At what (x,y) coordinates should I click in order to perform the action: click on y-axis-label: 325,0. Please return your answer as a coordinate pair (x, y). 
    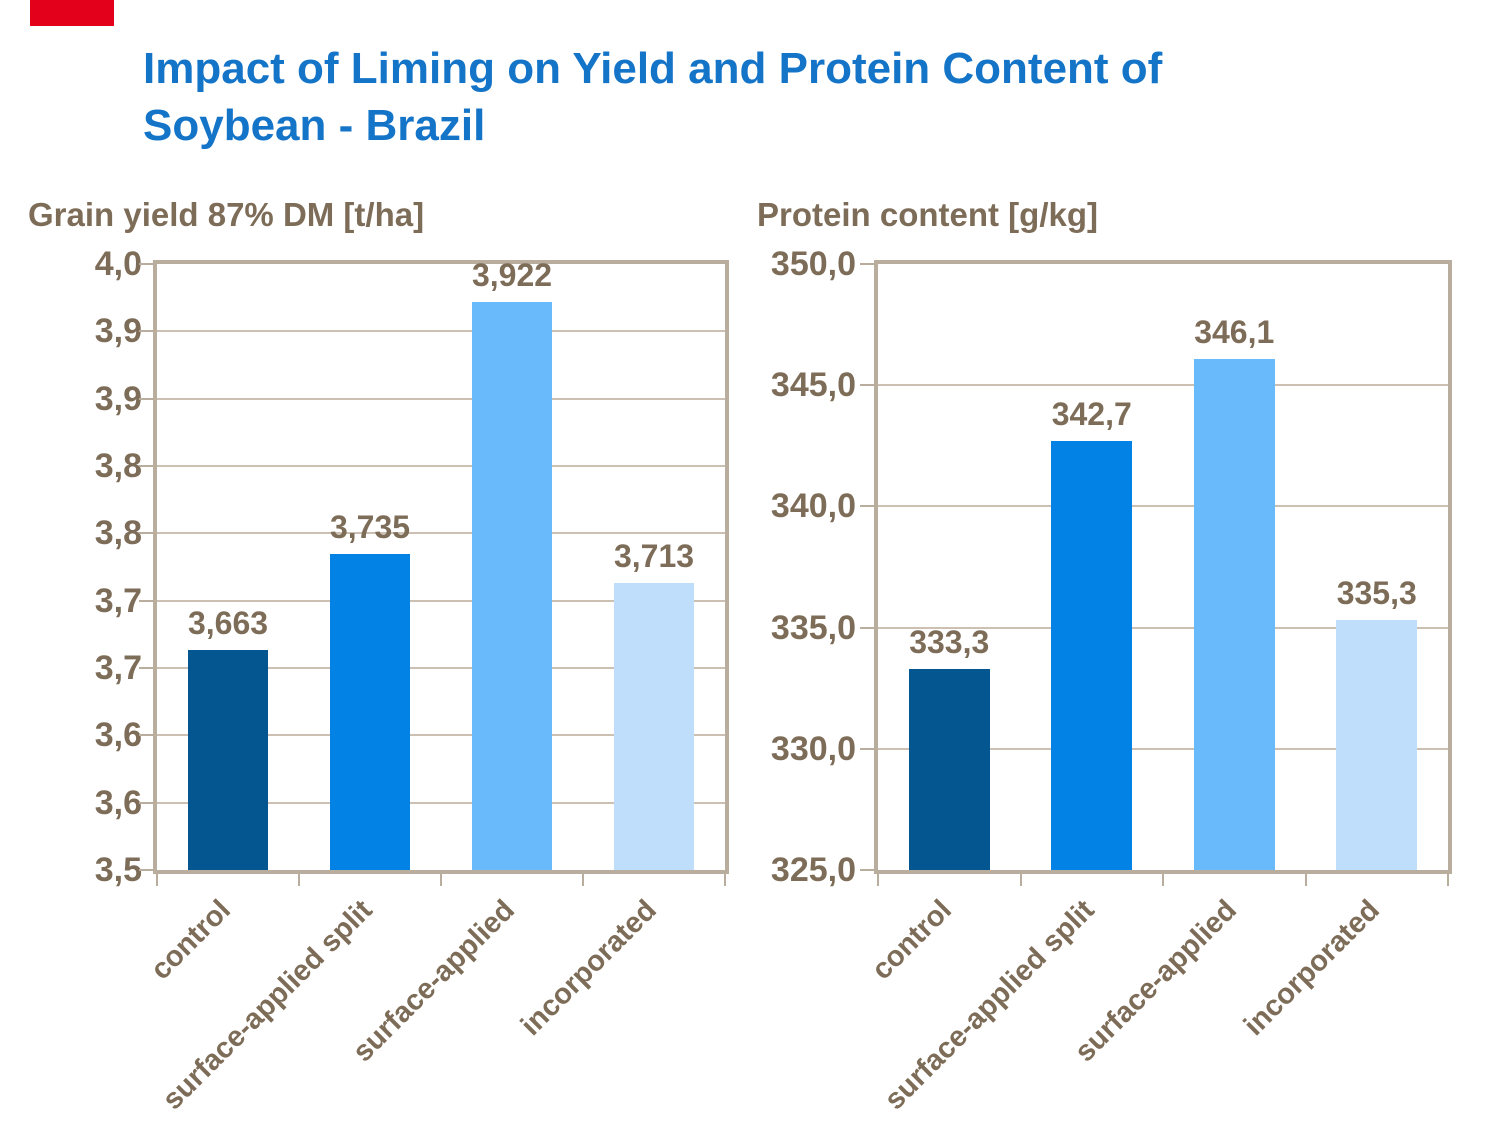
    Looking at the image, I should click on (813, 870).